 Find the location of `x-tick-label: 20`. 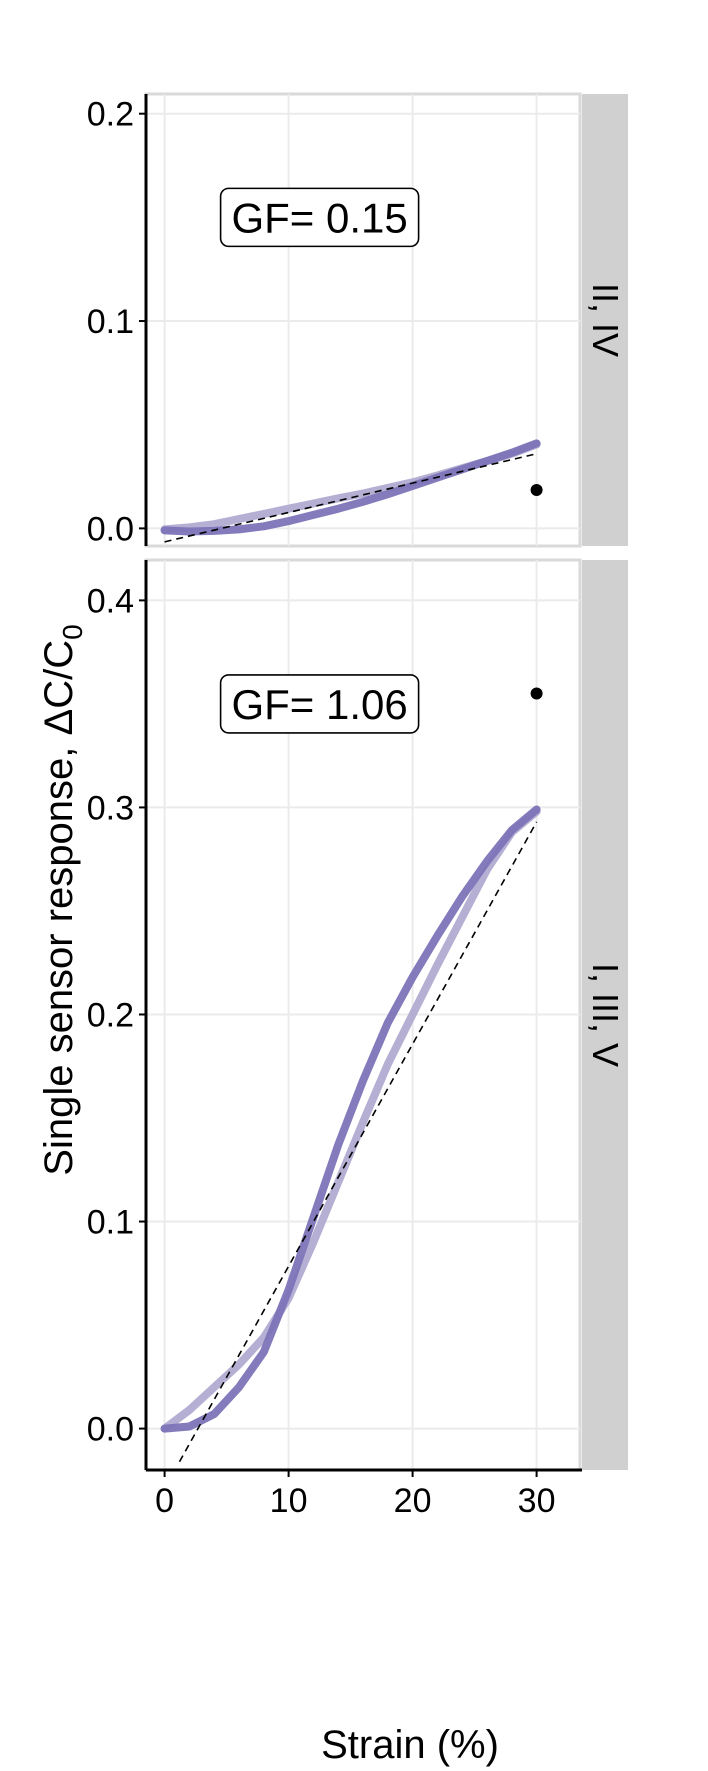

x-tick-label: 20 is located at coordinates (413, 1501).